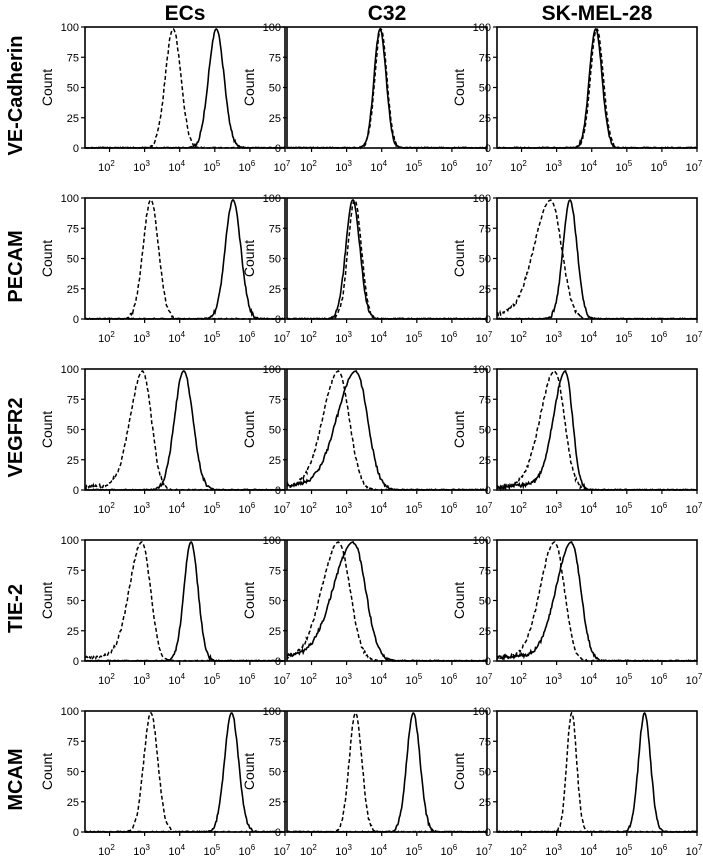 Image resolution: width=703 pixels, height=857 pixels. I want to click on panel-pecam-c32: 0 25 50 75 100 Count 10² 10³ 10⁴ 10⁵ 10⁶ 10⁷, so click(367, 269).